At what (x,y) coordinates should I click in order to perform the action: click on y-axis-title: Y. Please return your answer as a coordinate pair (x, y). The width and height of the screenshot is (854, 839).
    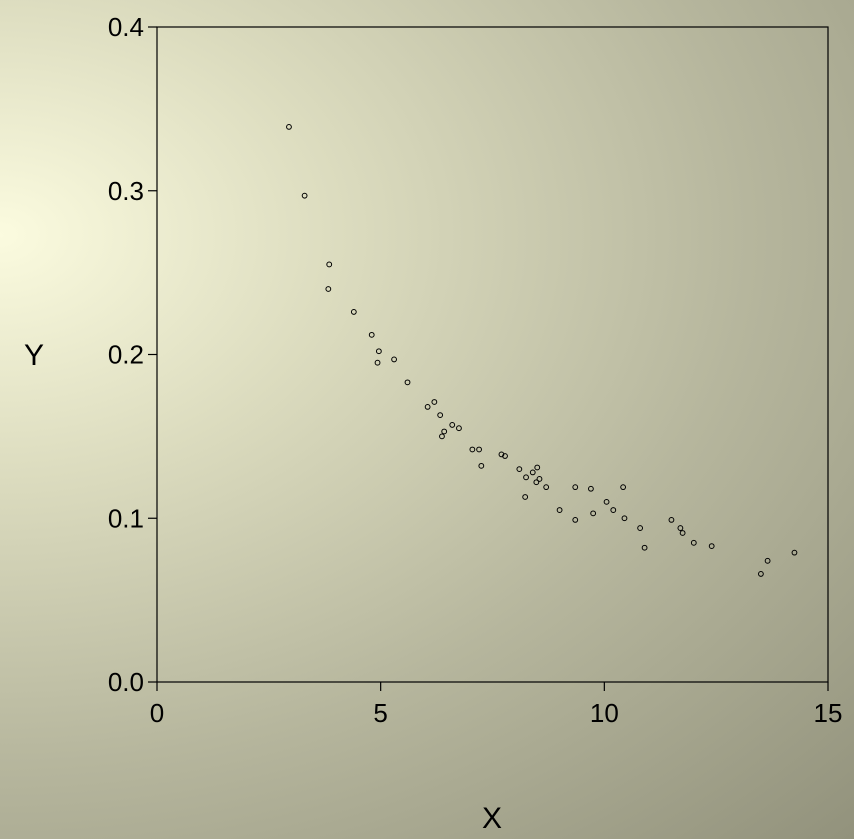
    Looking at the image, I should click on (34, 355).